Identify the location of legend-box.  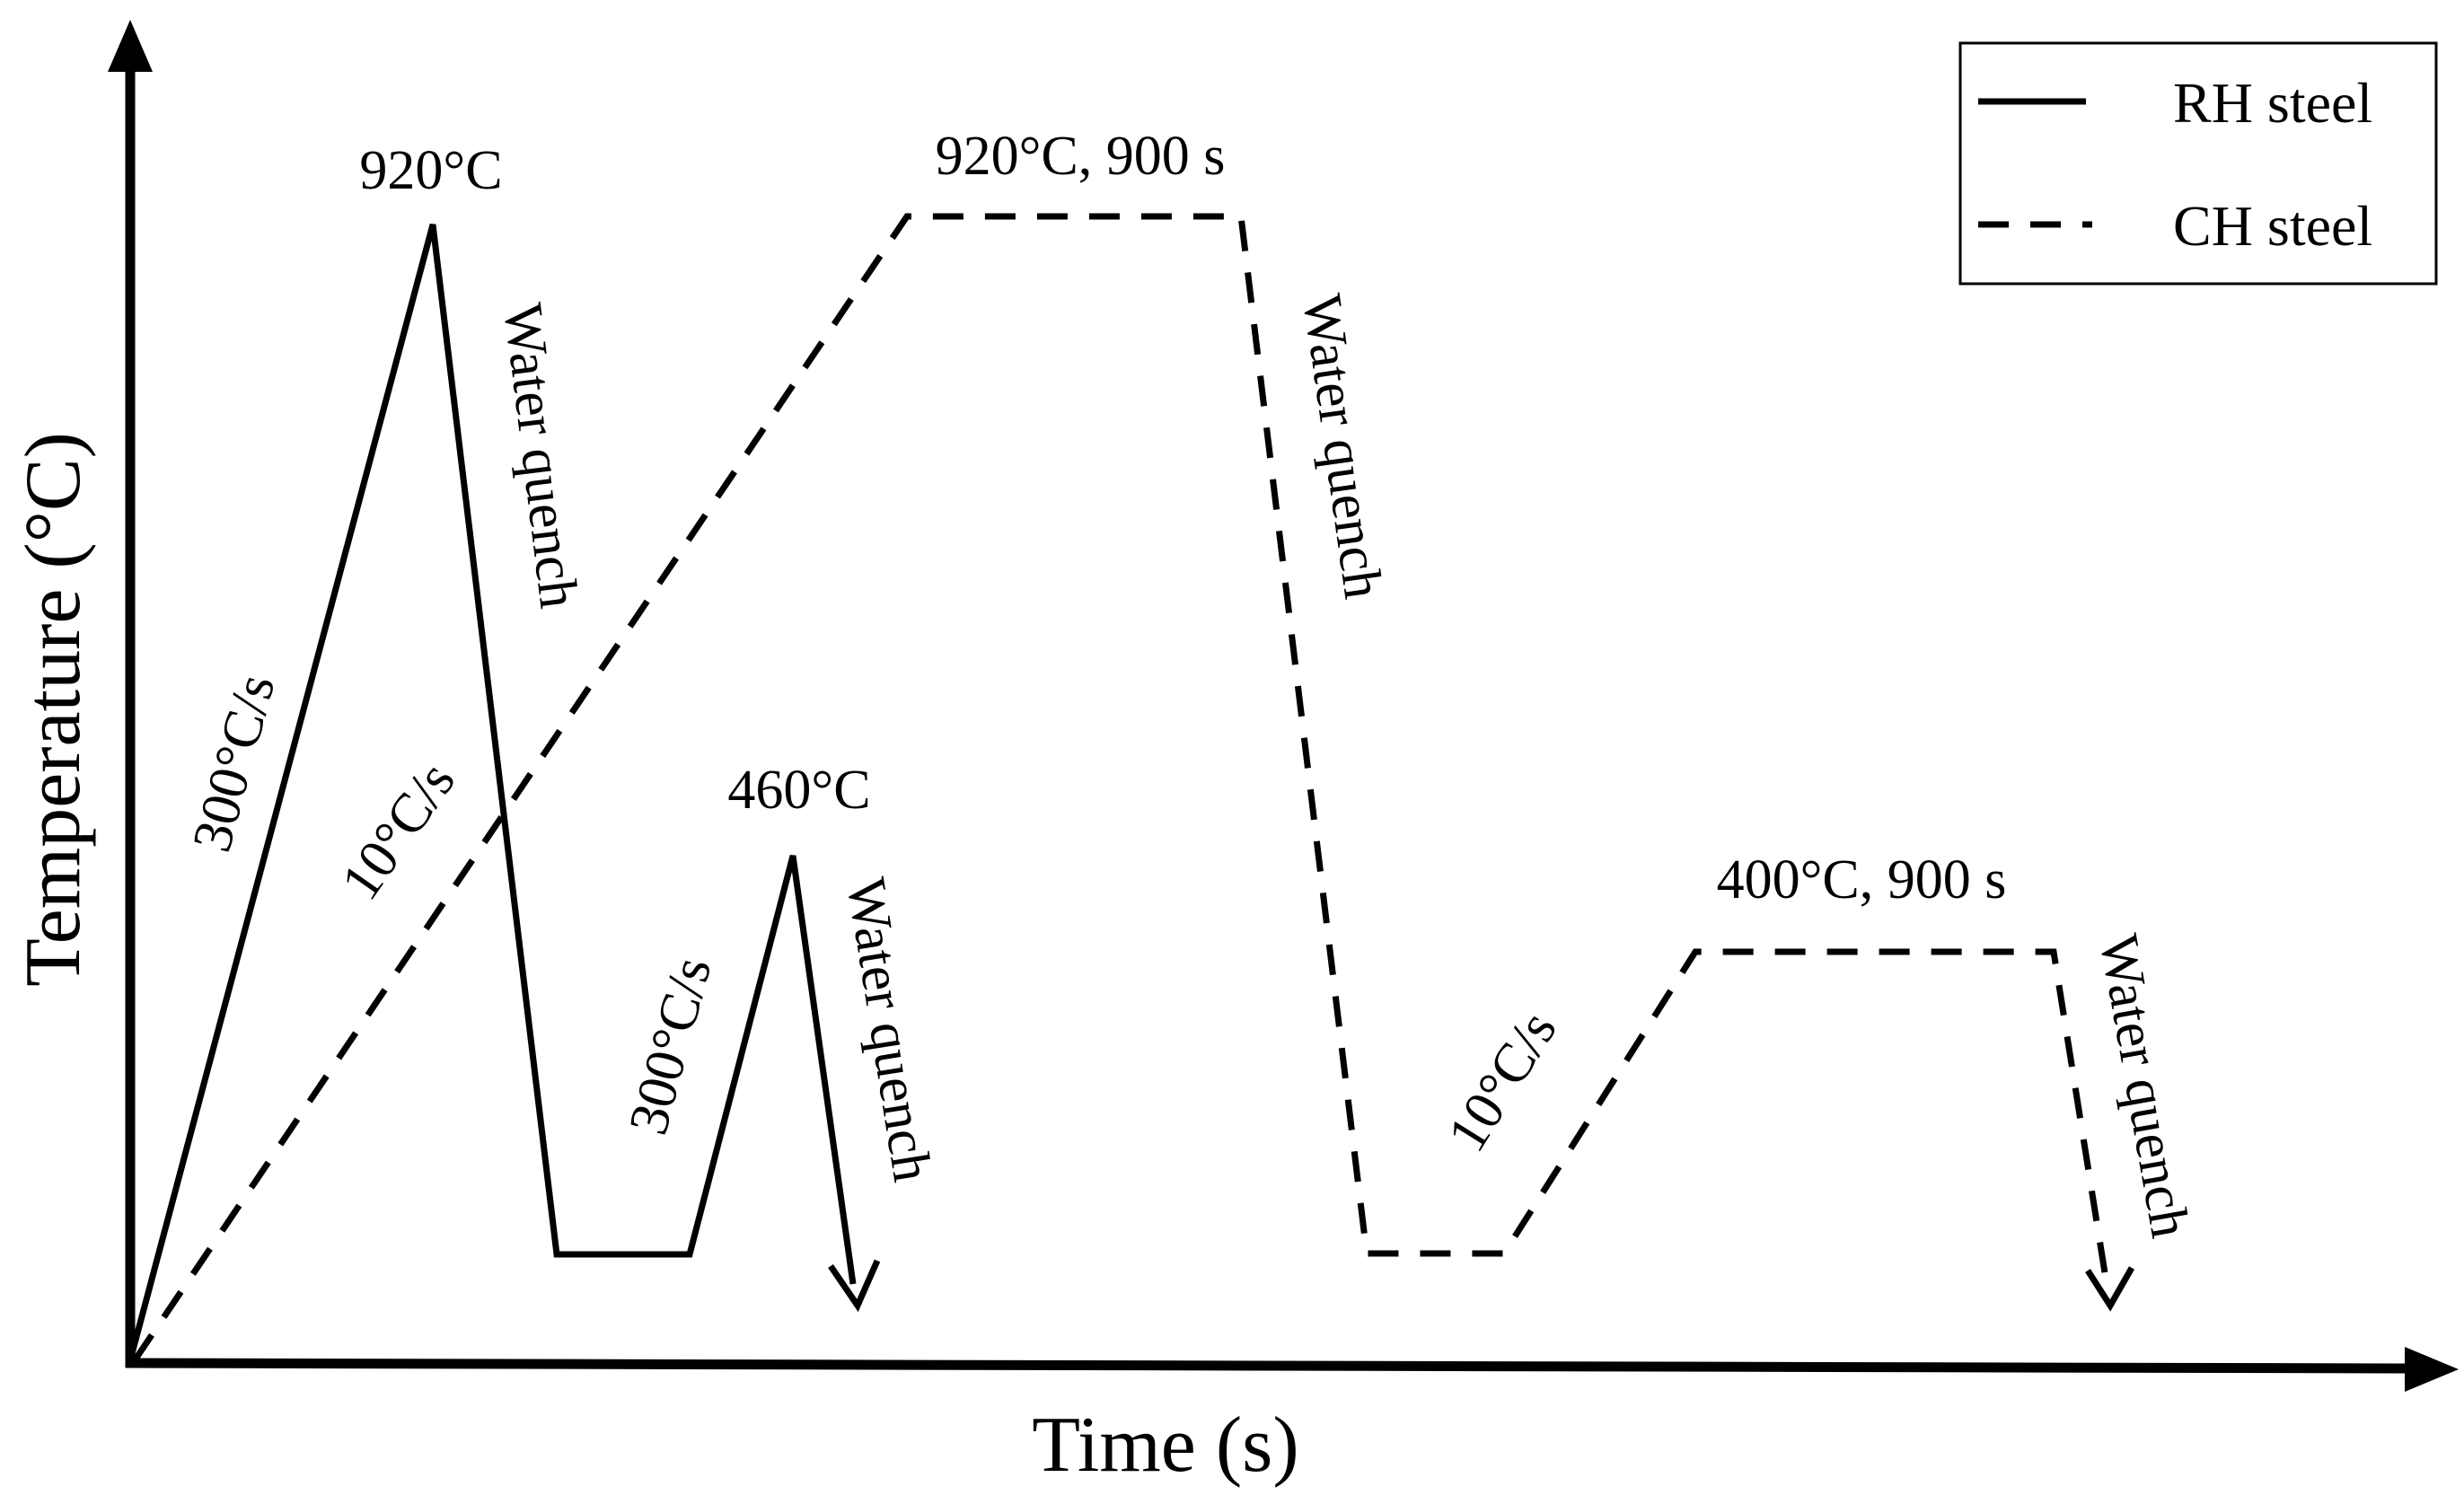
(2198, 163).